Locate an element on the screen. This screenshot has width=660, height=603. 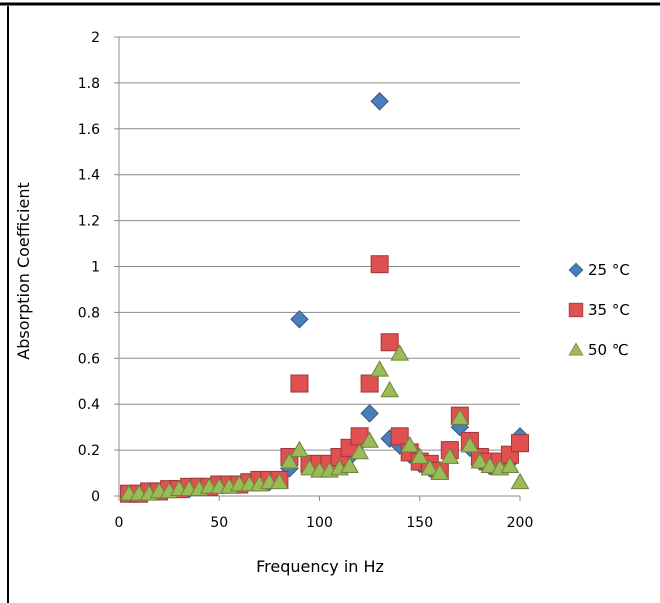
y-tick-label: 1.4 is located at coordinates (89, 176).